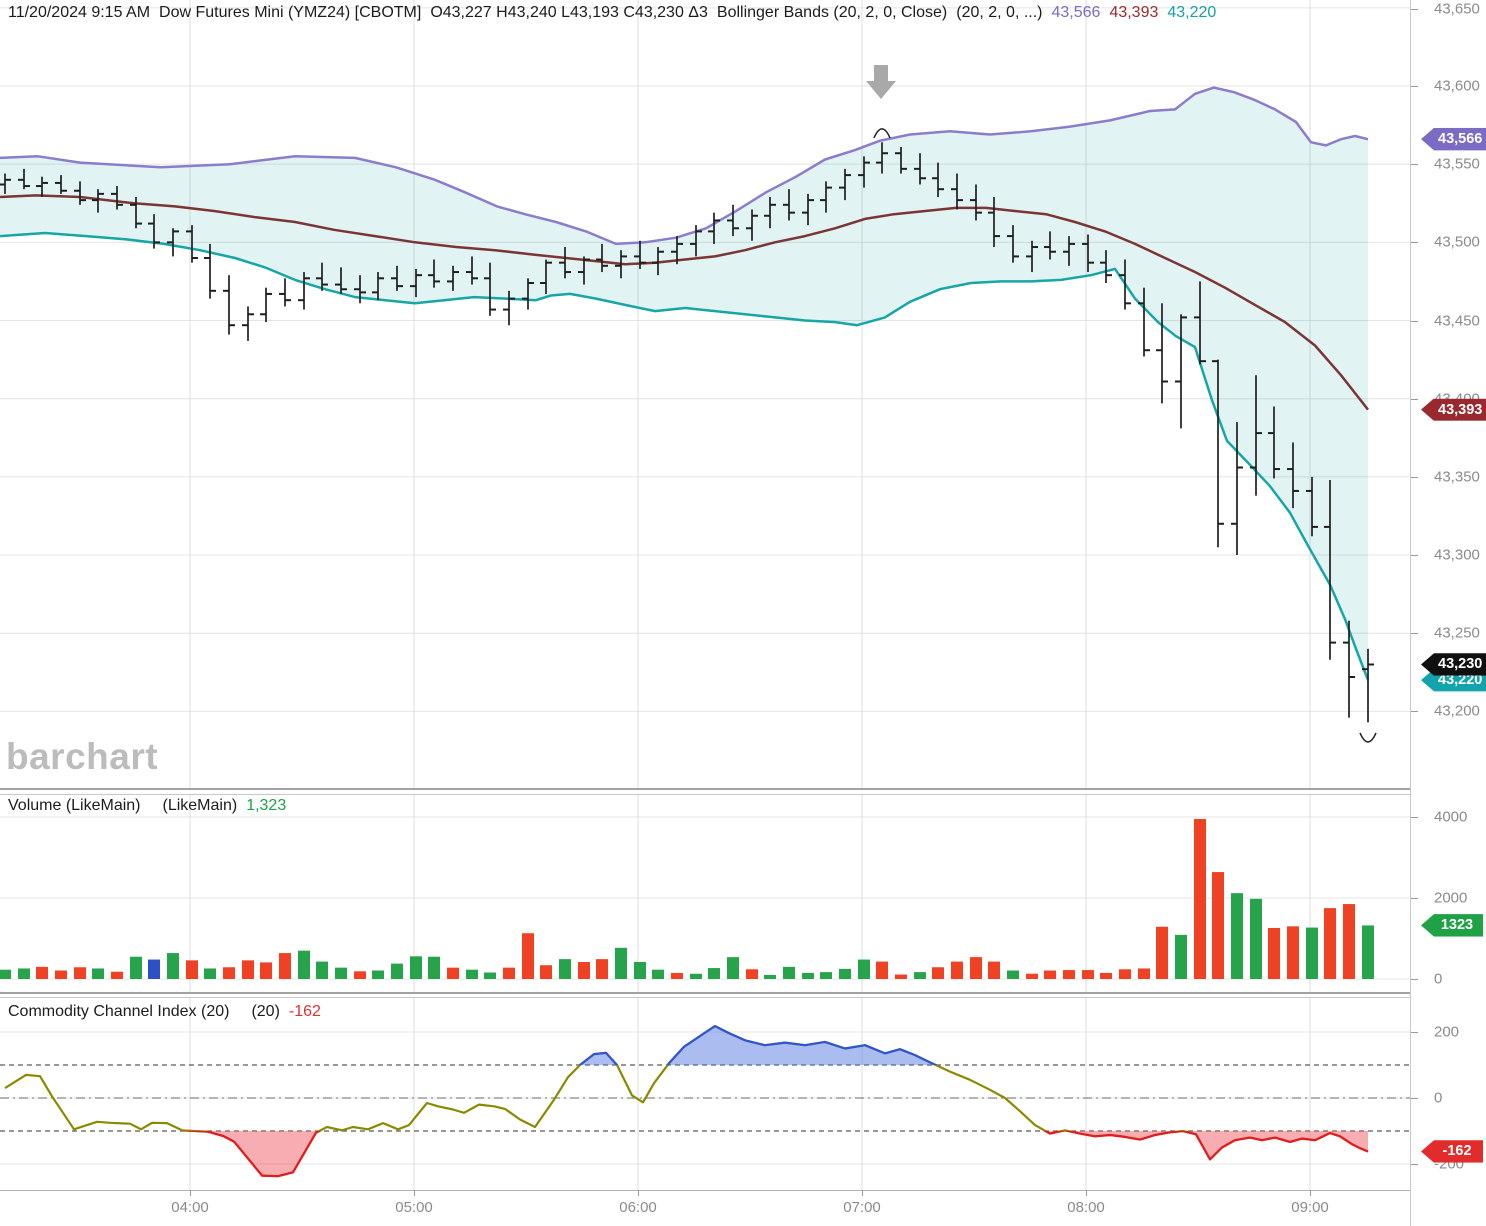 Image resolution: width=1486 pixels, height=1226 pixels. I want to click on session-high-arc-marker, so click(882, 133).